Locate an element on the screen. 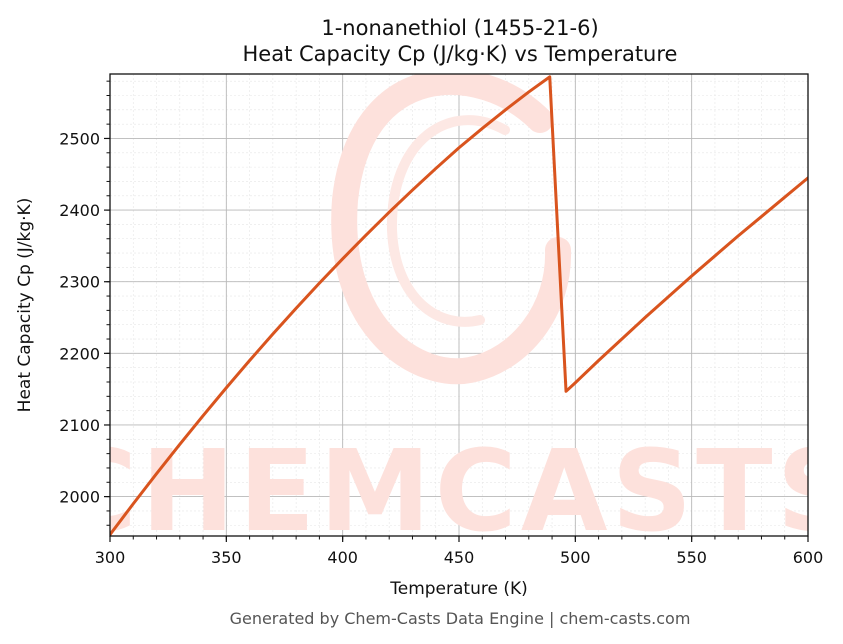  y-tick-label: 2400 is located at coordinates (79, 210).